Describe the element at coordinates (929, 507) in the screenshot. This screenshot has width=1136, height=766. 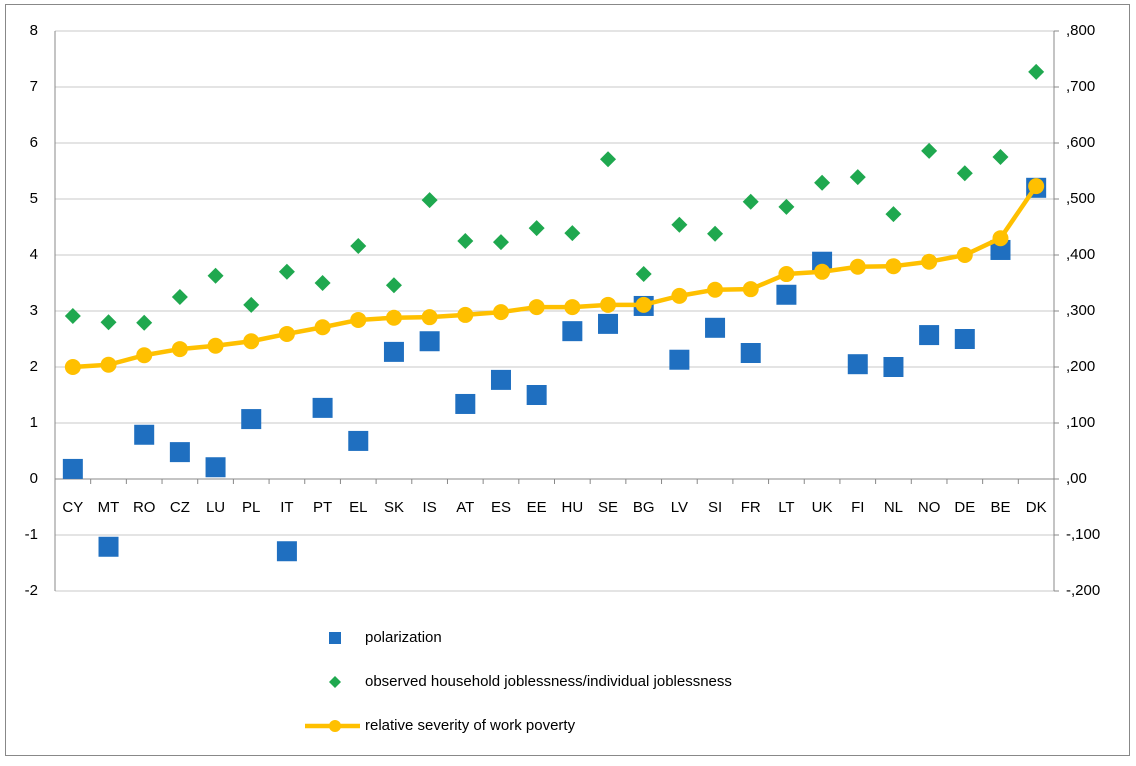
I see `x-tick-label: NO` at that location.